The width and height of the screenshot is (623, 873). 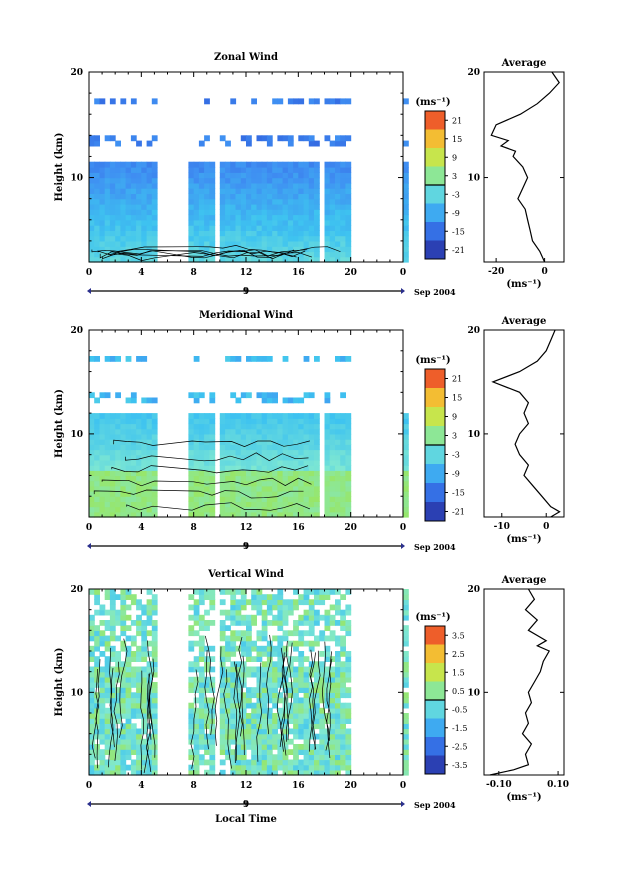 What do you see at coordinates (141, 528) in the screenshot?
I see `x-tick-label: 4` at bounding box center [141, 528].